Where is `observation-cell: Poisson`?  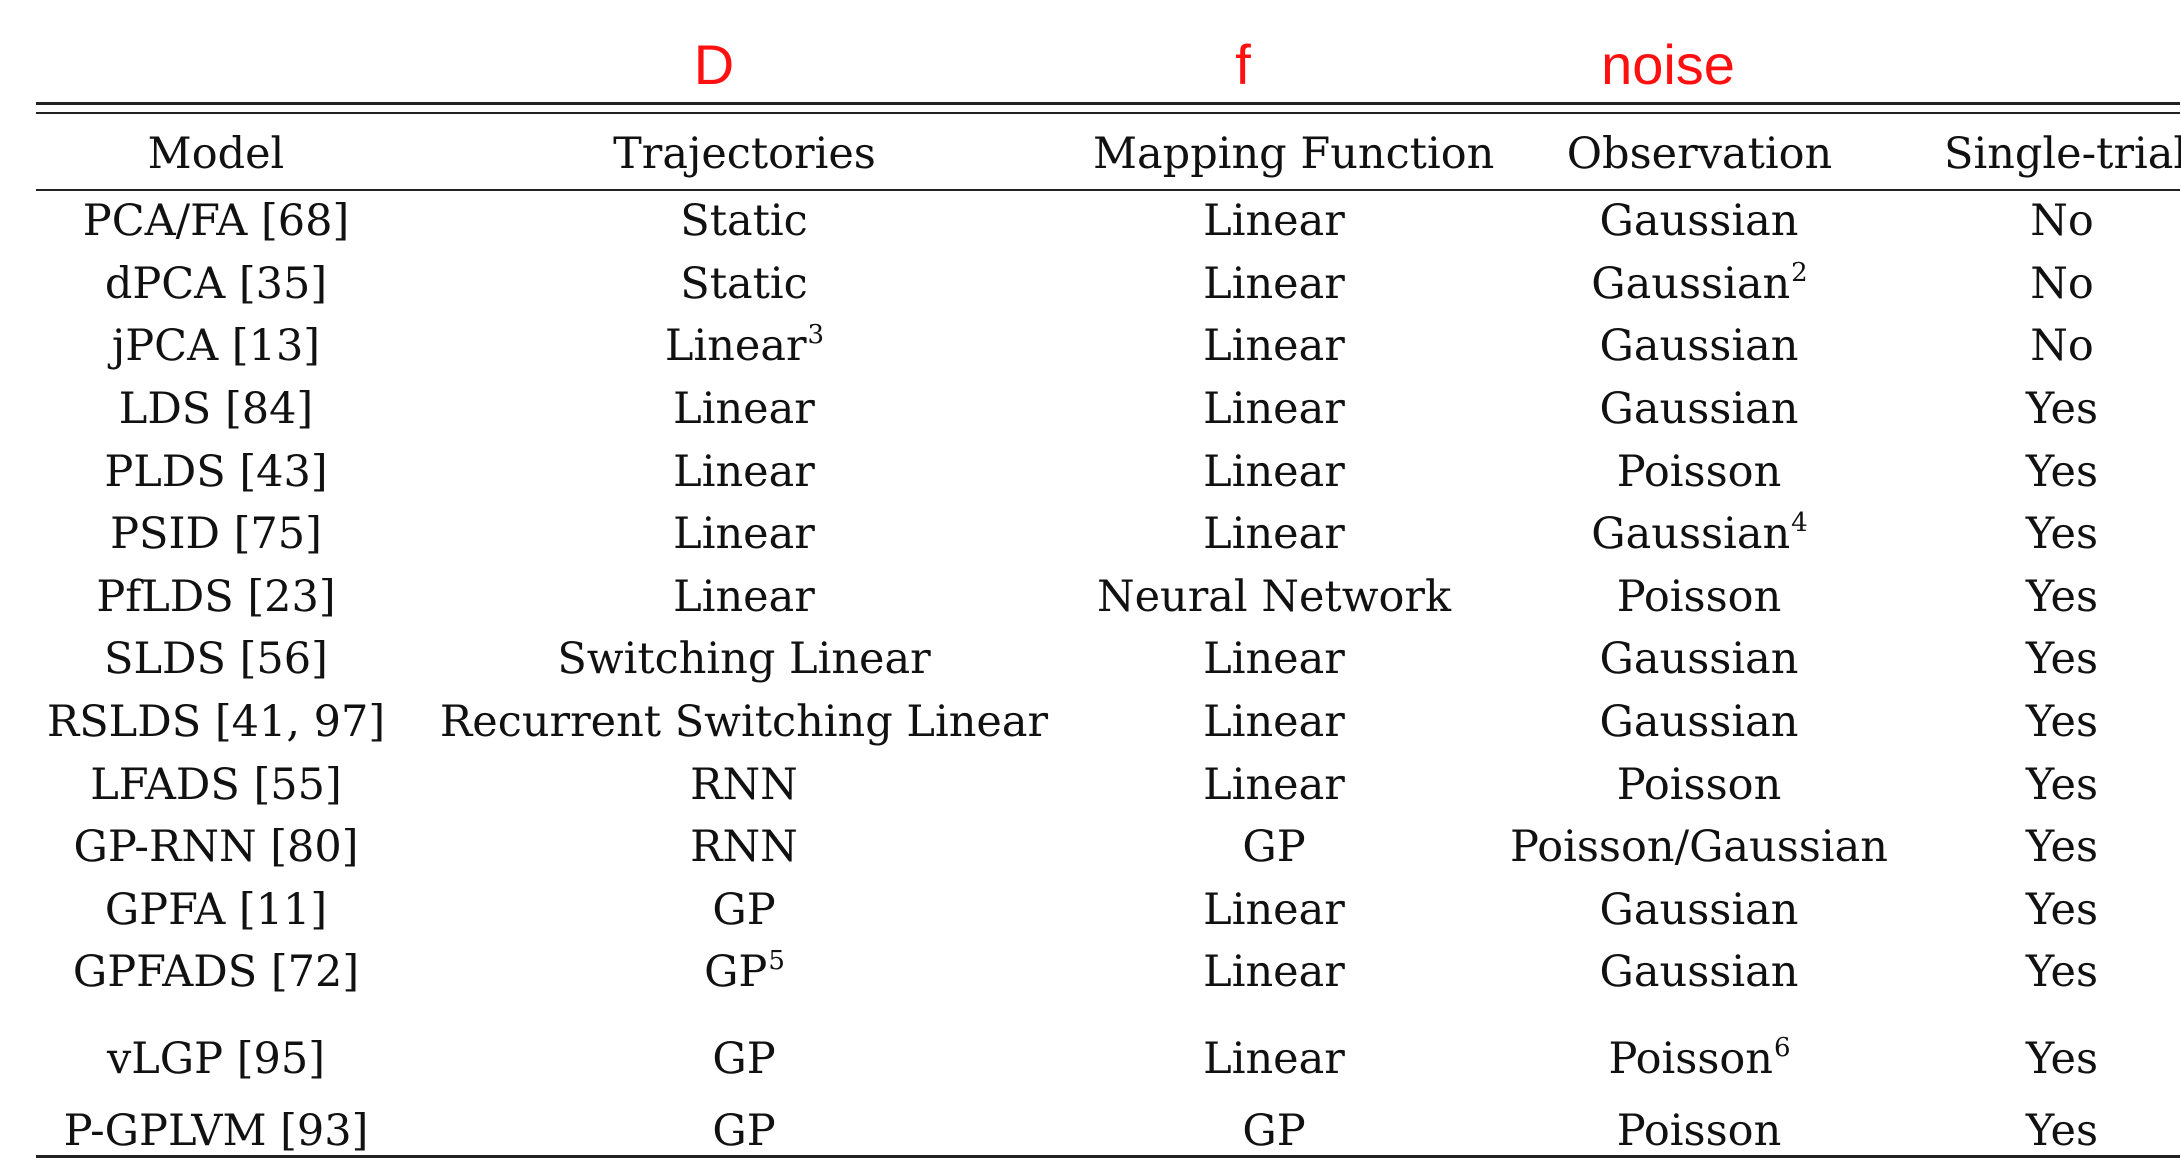 observation-cell: Poisson is located at coordinates (1699, 597).